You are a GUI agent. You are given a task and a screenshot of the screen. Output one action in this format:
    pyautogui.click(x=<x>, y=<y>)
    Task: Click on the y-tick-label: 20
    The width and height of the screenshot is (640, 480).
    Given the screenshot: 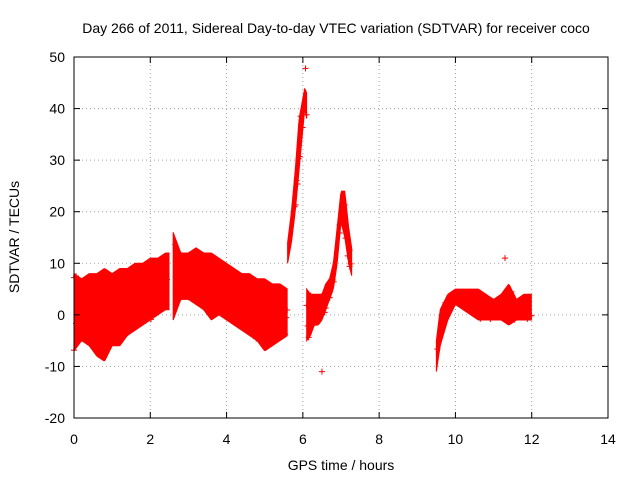 What is the action you would take?
    pyautogui.click(x=57, y=212)
    